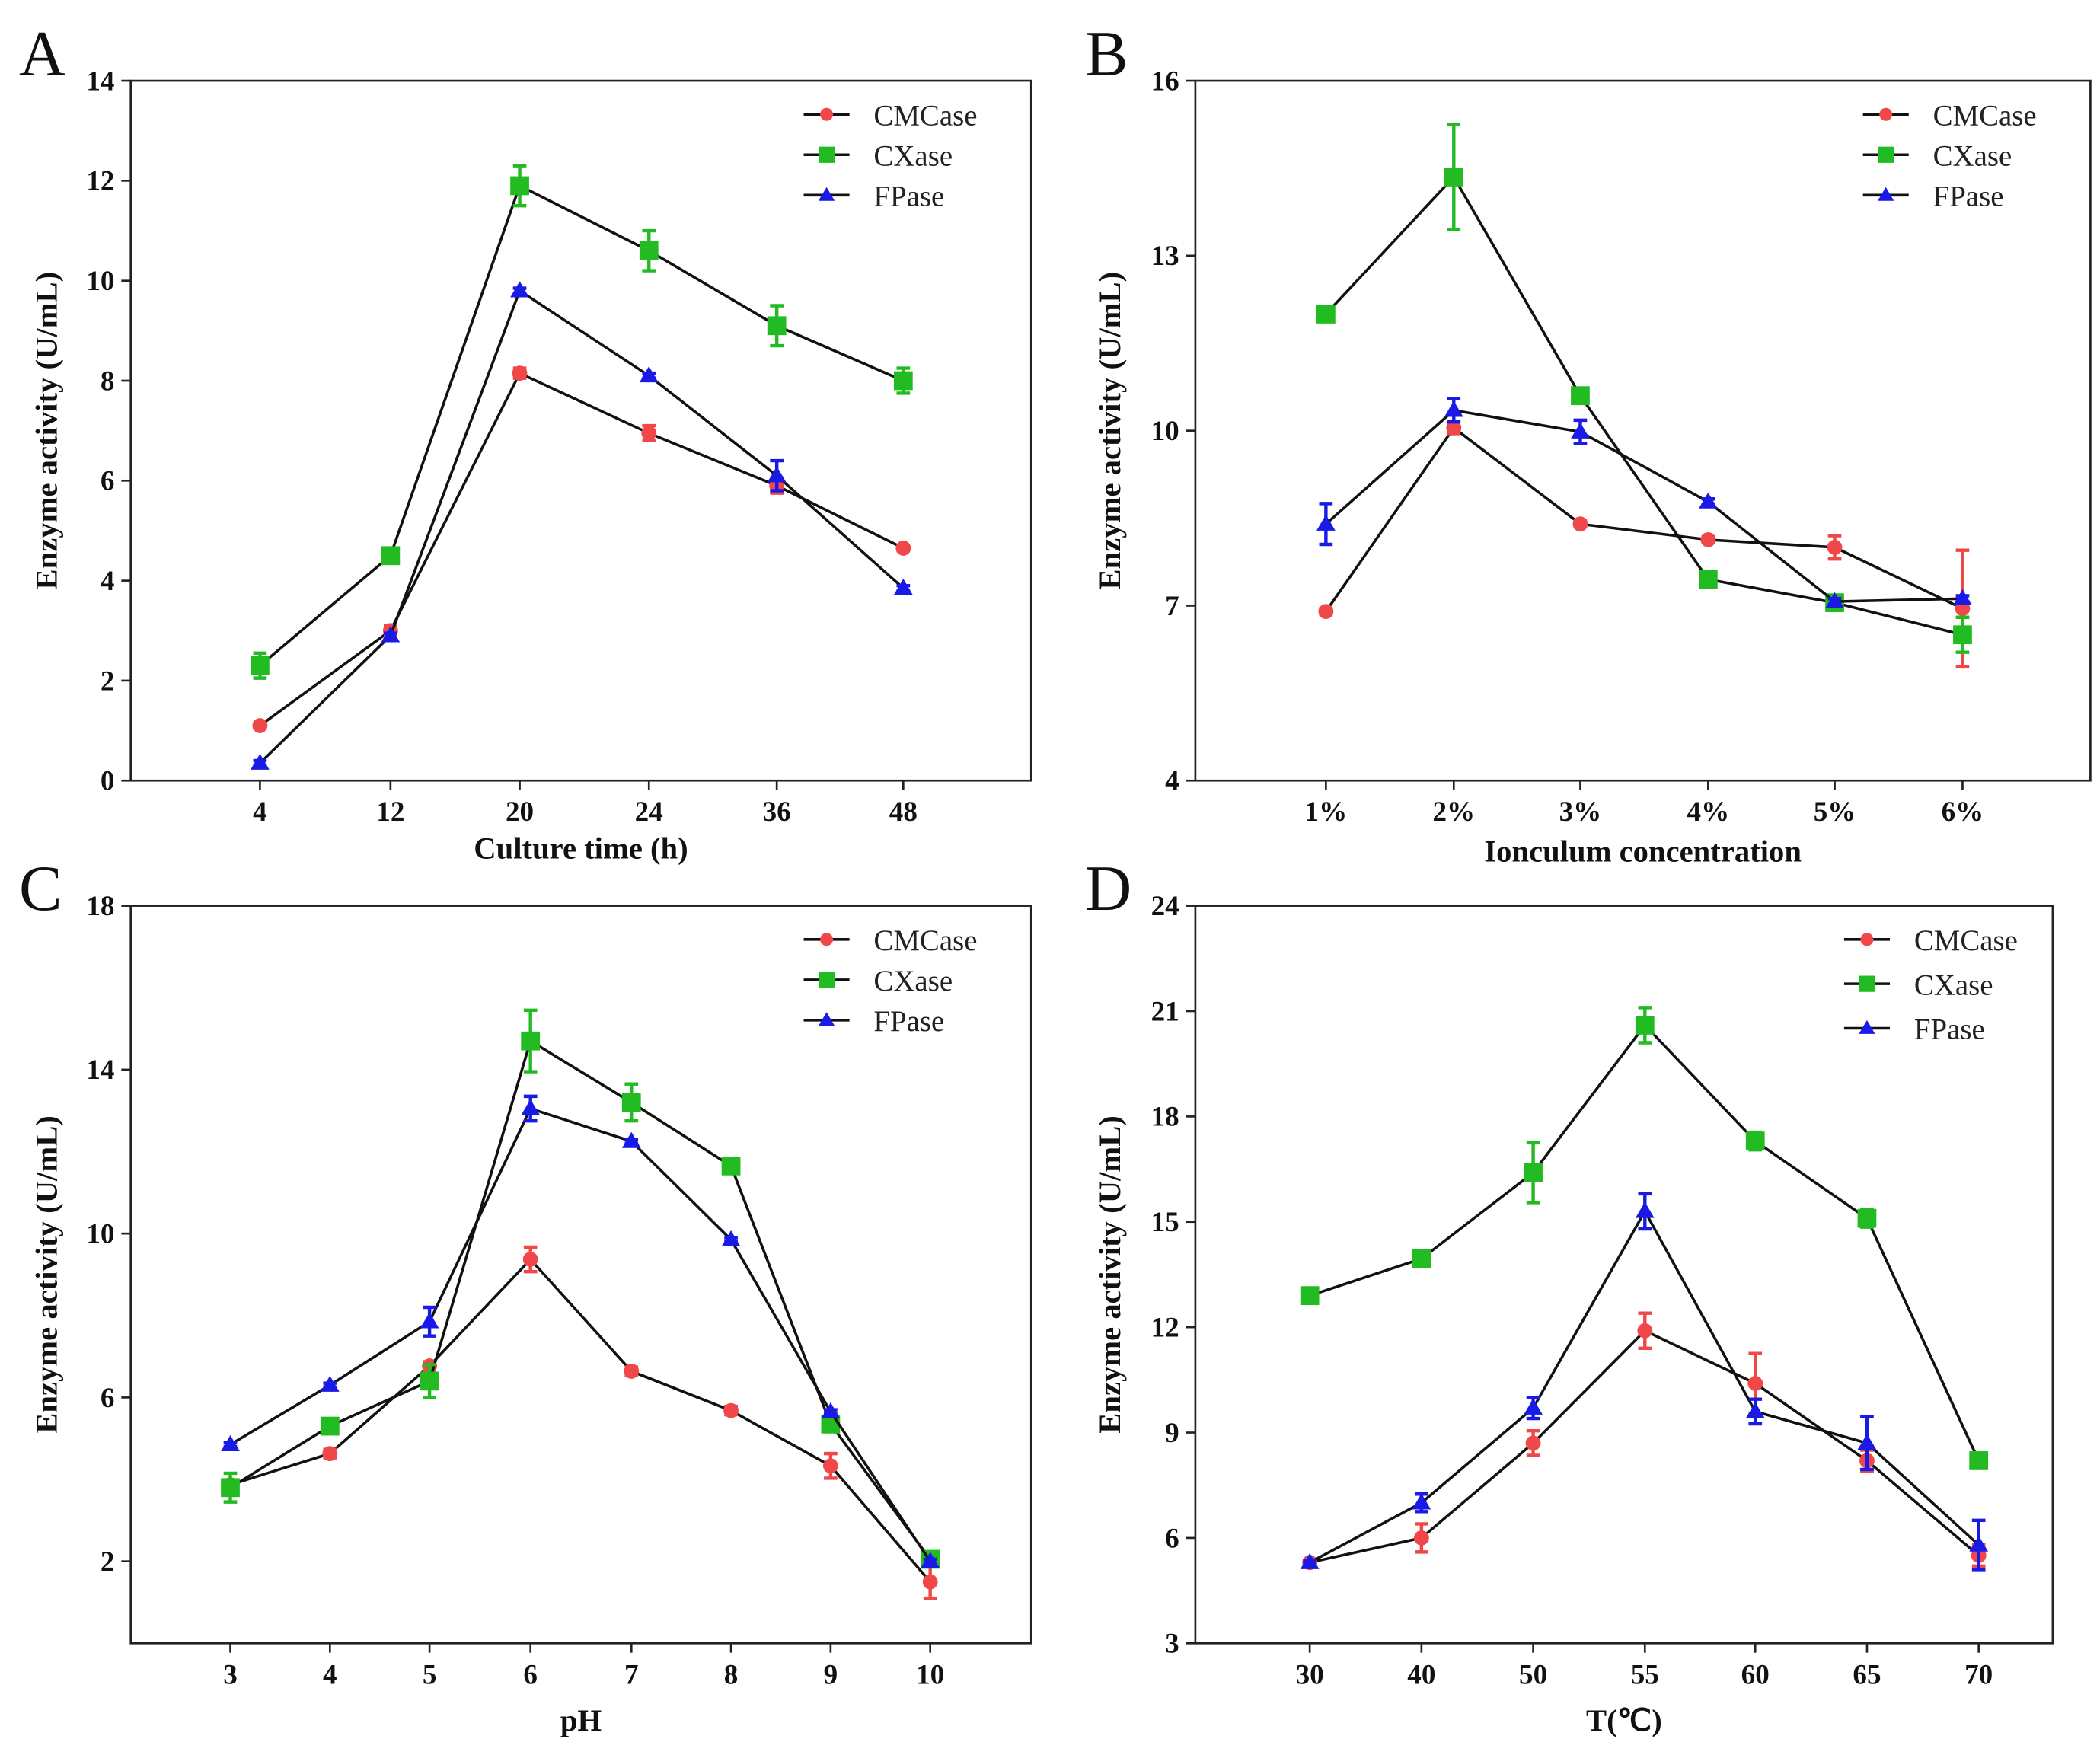  Describe the element at coordinates (40, 888) in the screenshot. I see `panel-label: C` at that location.